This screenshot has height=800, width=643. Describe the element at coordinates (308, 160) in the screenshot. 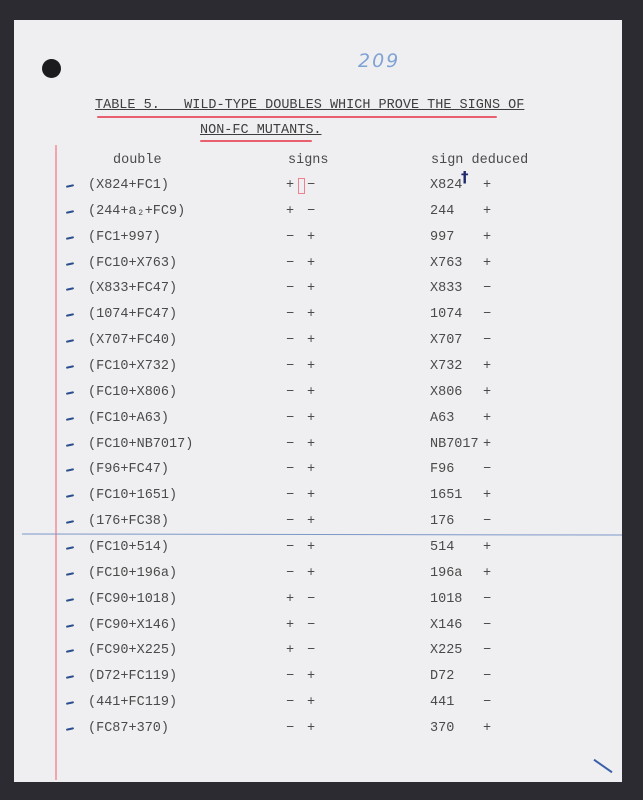

I see `header-signs: signs` at that location.